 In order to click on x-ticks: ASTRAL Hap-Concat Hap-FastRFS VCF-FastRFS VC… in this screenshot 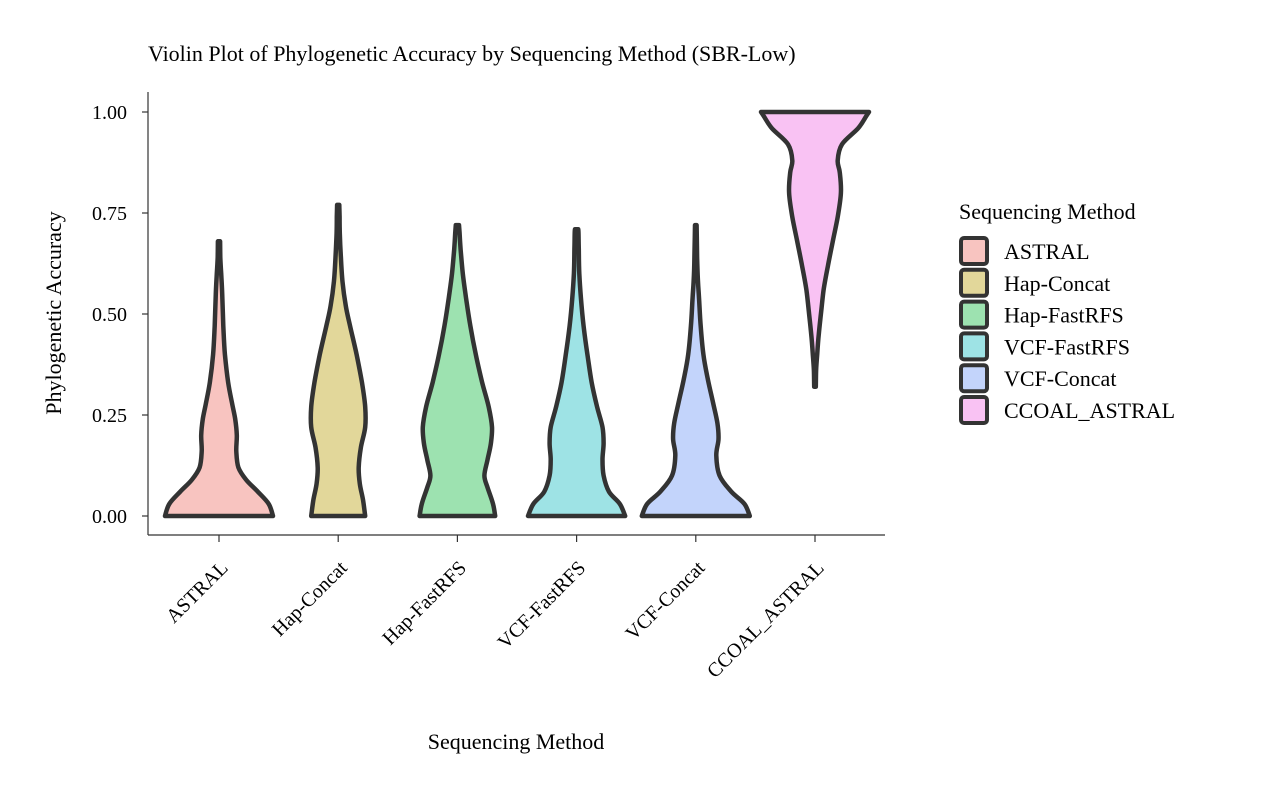, I will do `click(495, 609)`.